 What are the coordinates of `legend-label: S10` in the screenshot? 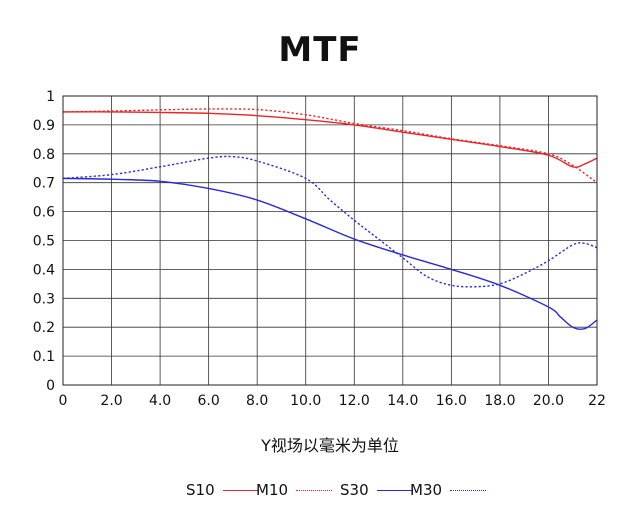 It's located at (200, 490).